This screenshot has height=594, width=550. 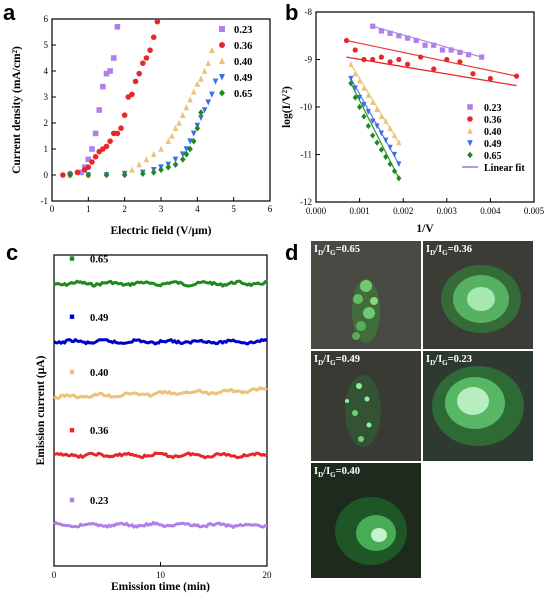 What do you see at coordinates (88, 209) in the screenshot?
I see `a-x-tick-label: 1` at bounding box center [88, 209].